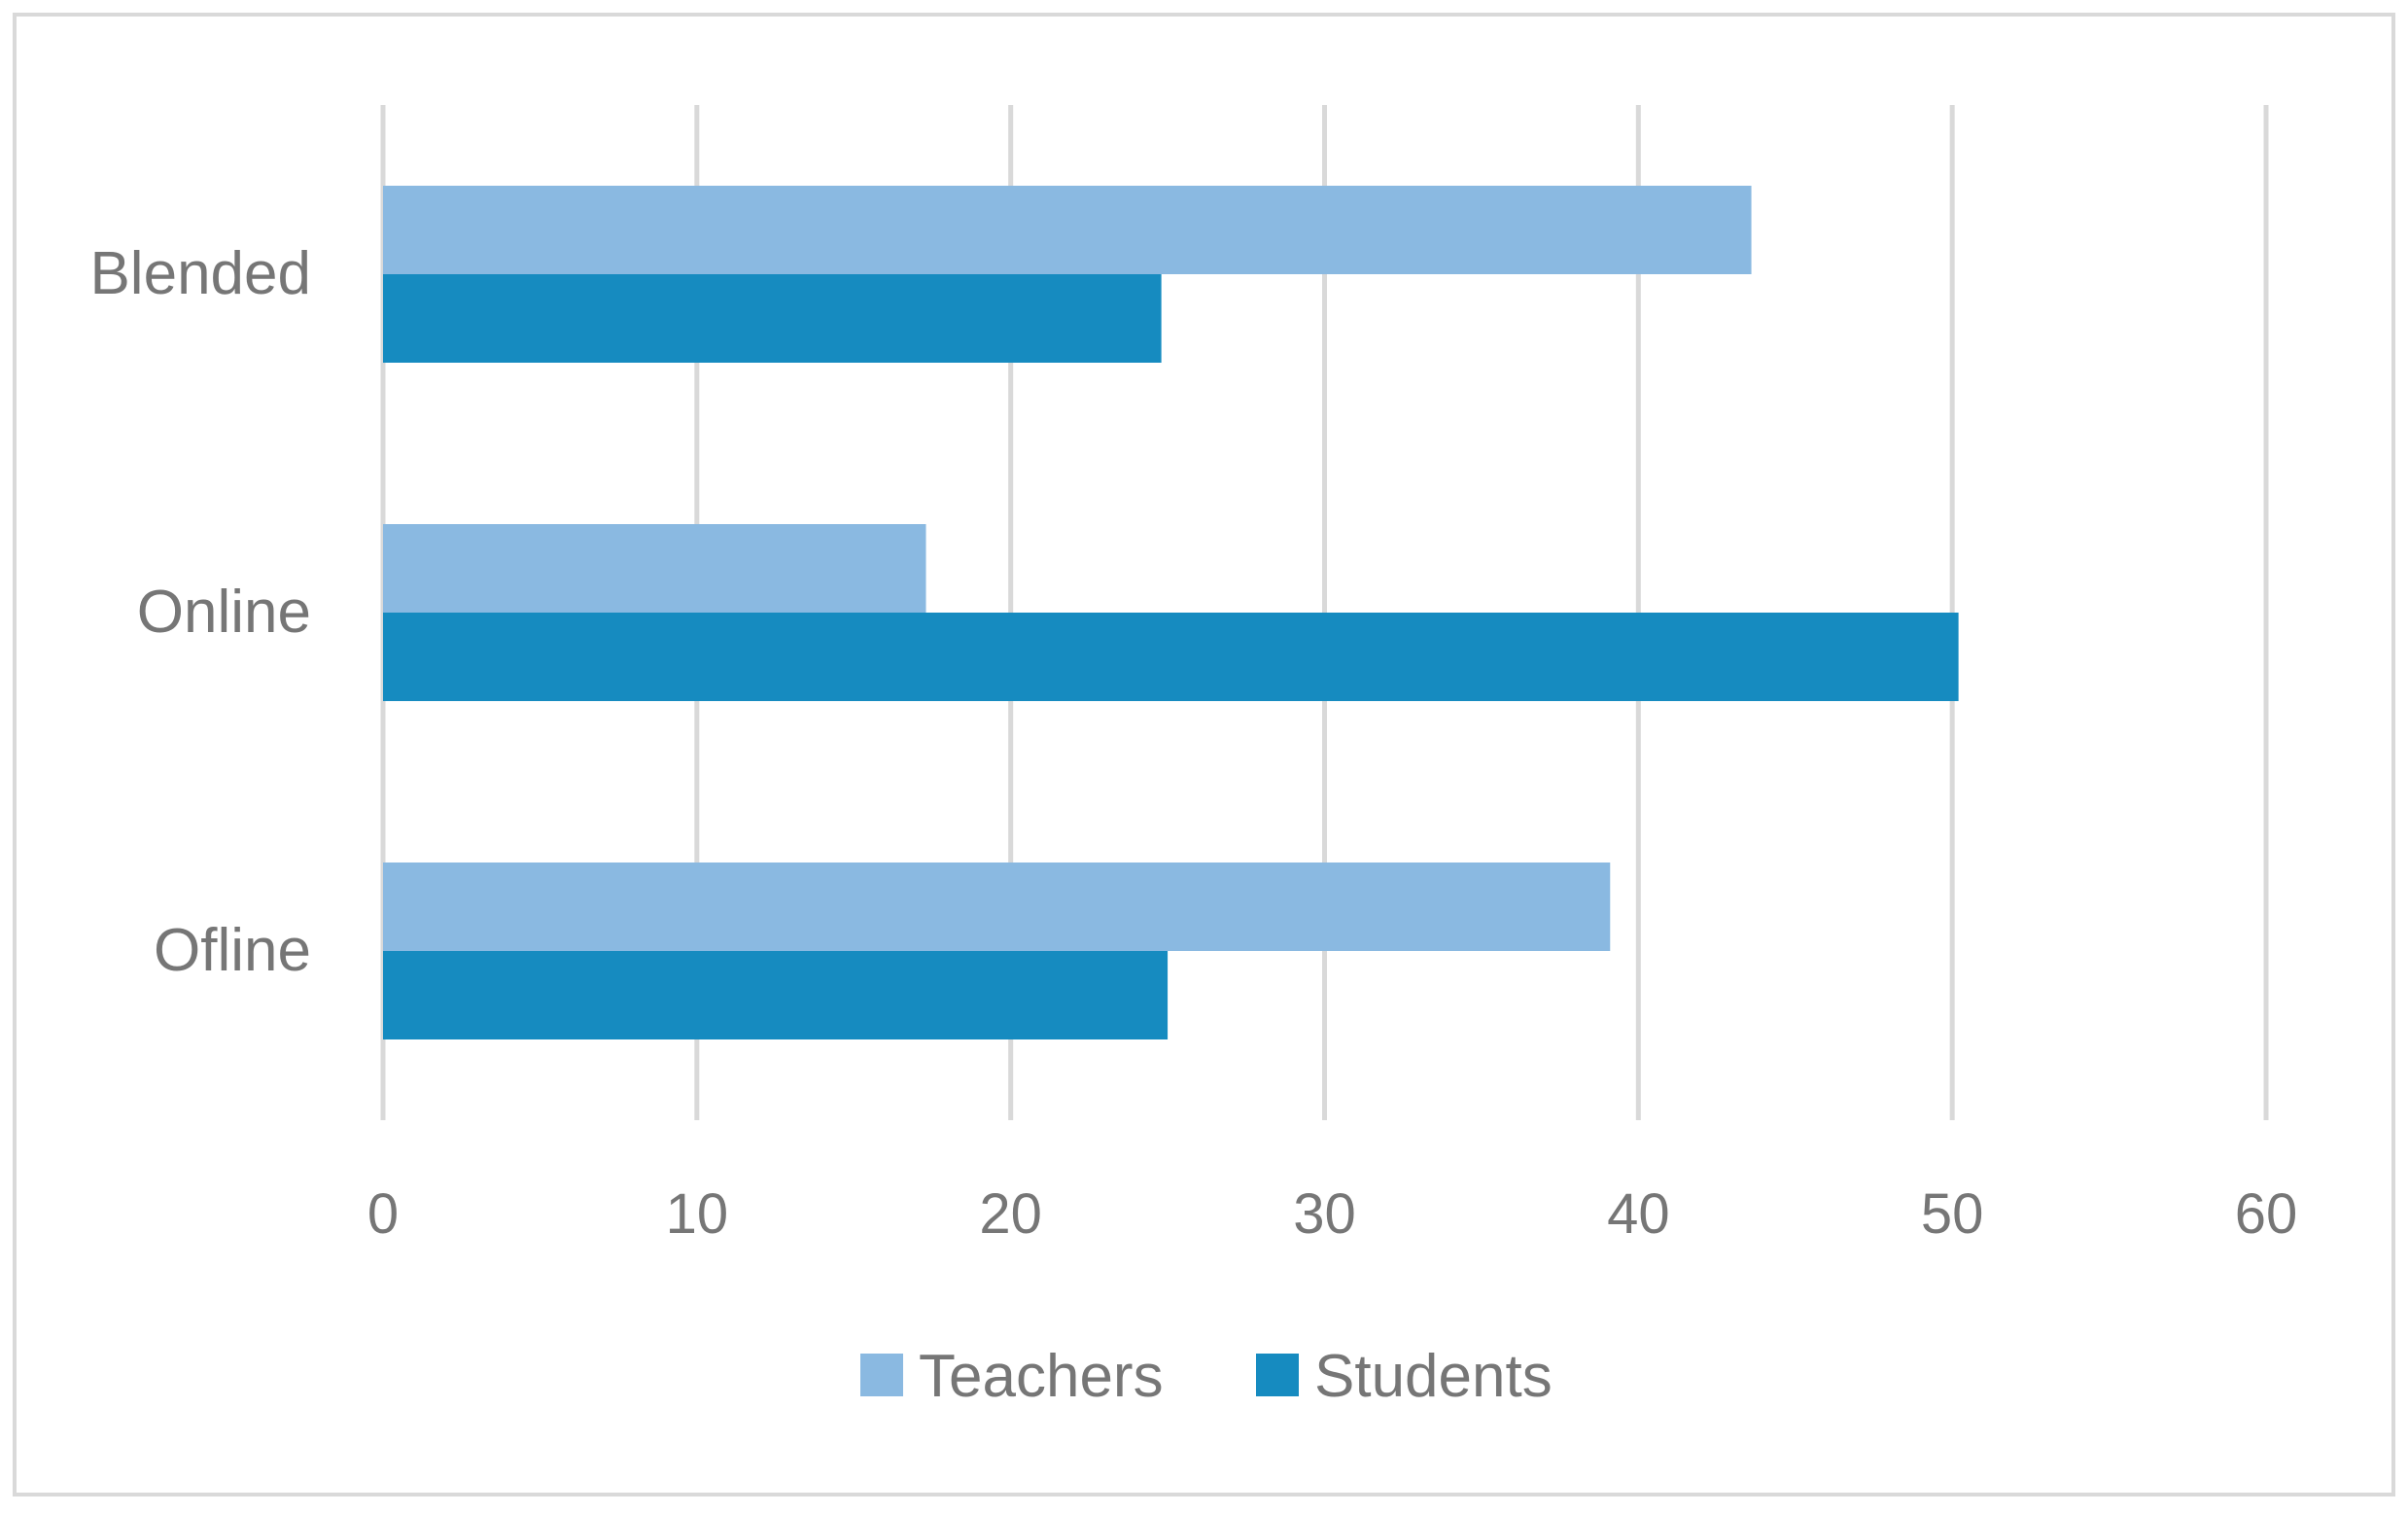 This screenshot has width=2408, height=1514. Describe the element at coordinates (654, 569) in the screenshot. I see `bar-teachers-online` at that location.